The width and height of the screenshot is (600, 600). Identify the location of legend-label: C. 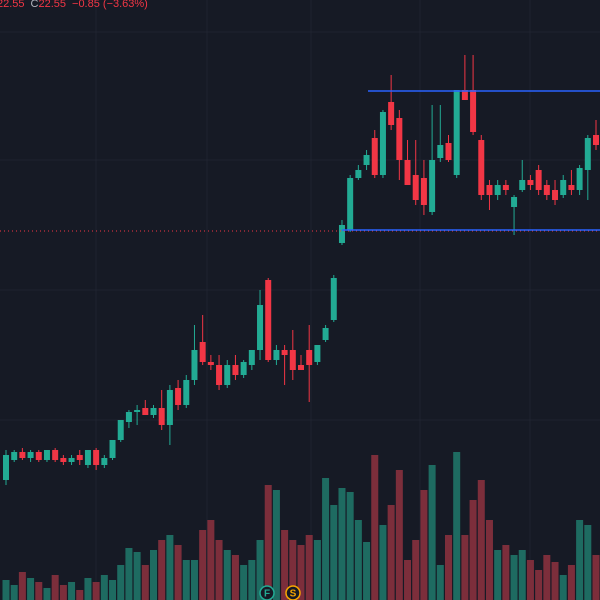
(34, 5).